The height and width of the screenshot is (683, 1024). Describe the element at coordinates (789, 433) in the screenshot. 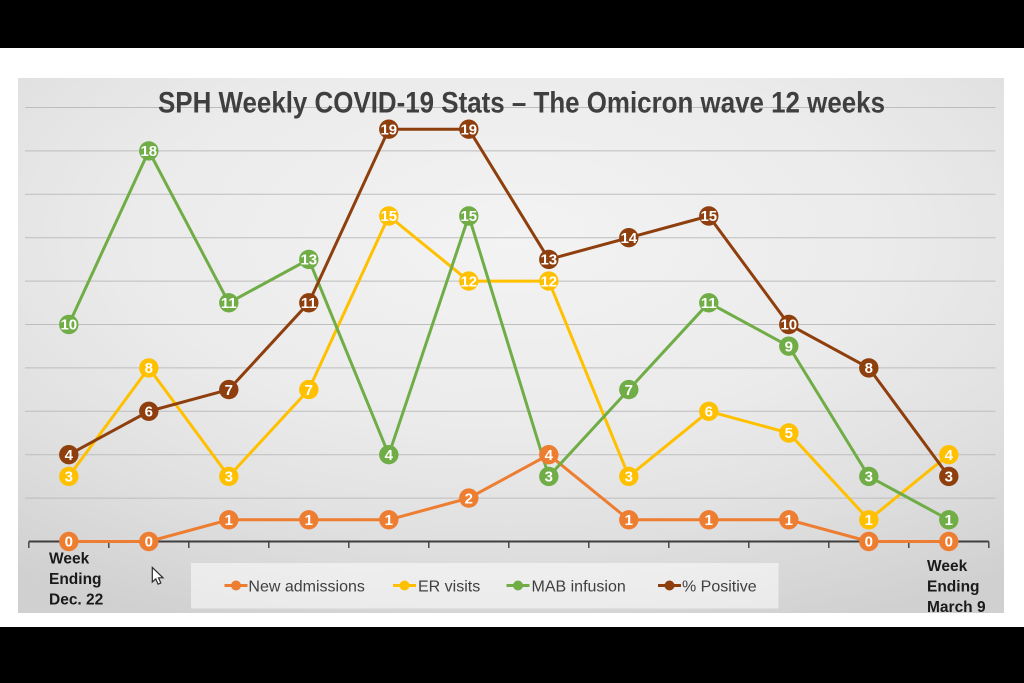

I see `svg-text: 5` at that location.